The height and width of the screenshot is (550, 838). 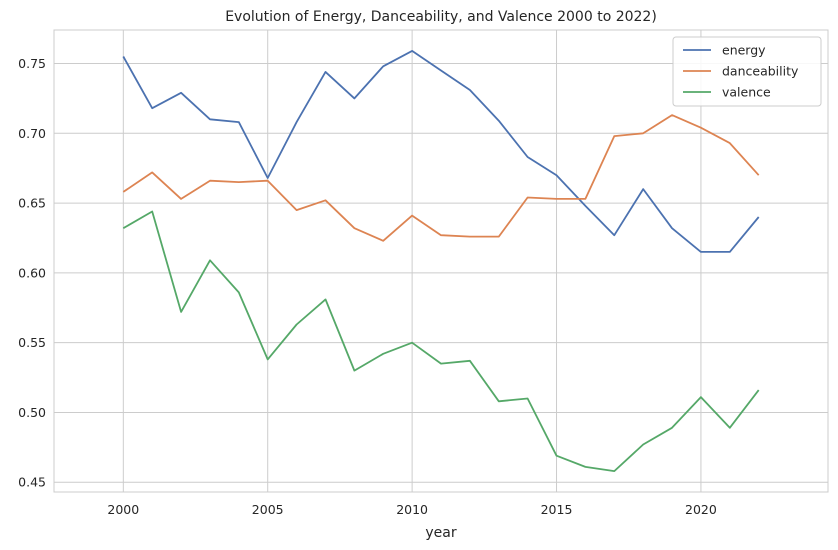 I want to click on legend-label-valence: valence, so click(x=746, y=92).